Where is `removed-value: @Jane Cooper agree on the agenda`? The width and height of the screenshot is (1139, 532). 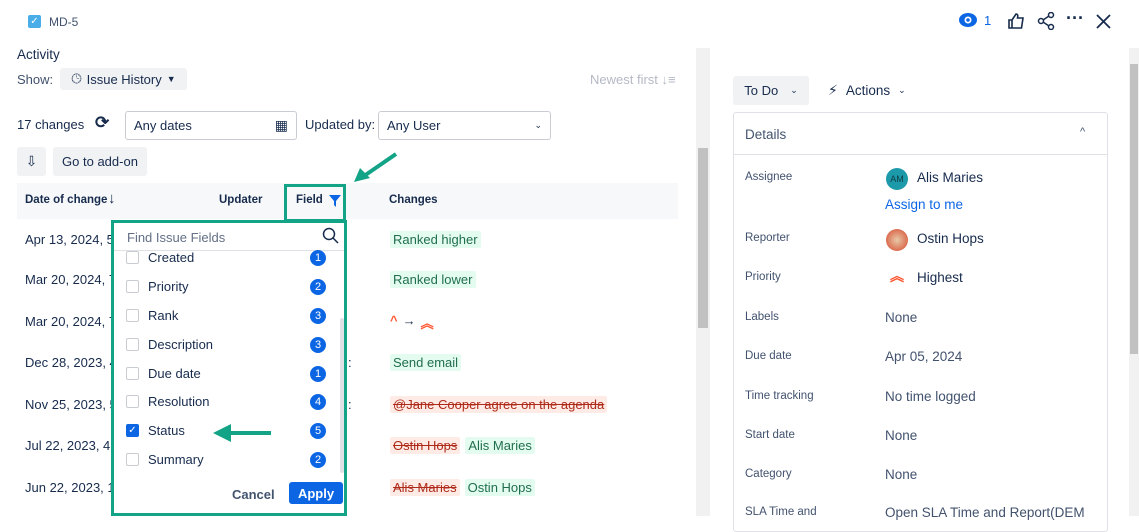 removed-value: @Jane Cooper agree on the agenda is located at coordinates (499, 404).